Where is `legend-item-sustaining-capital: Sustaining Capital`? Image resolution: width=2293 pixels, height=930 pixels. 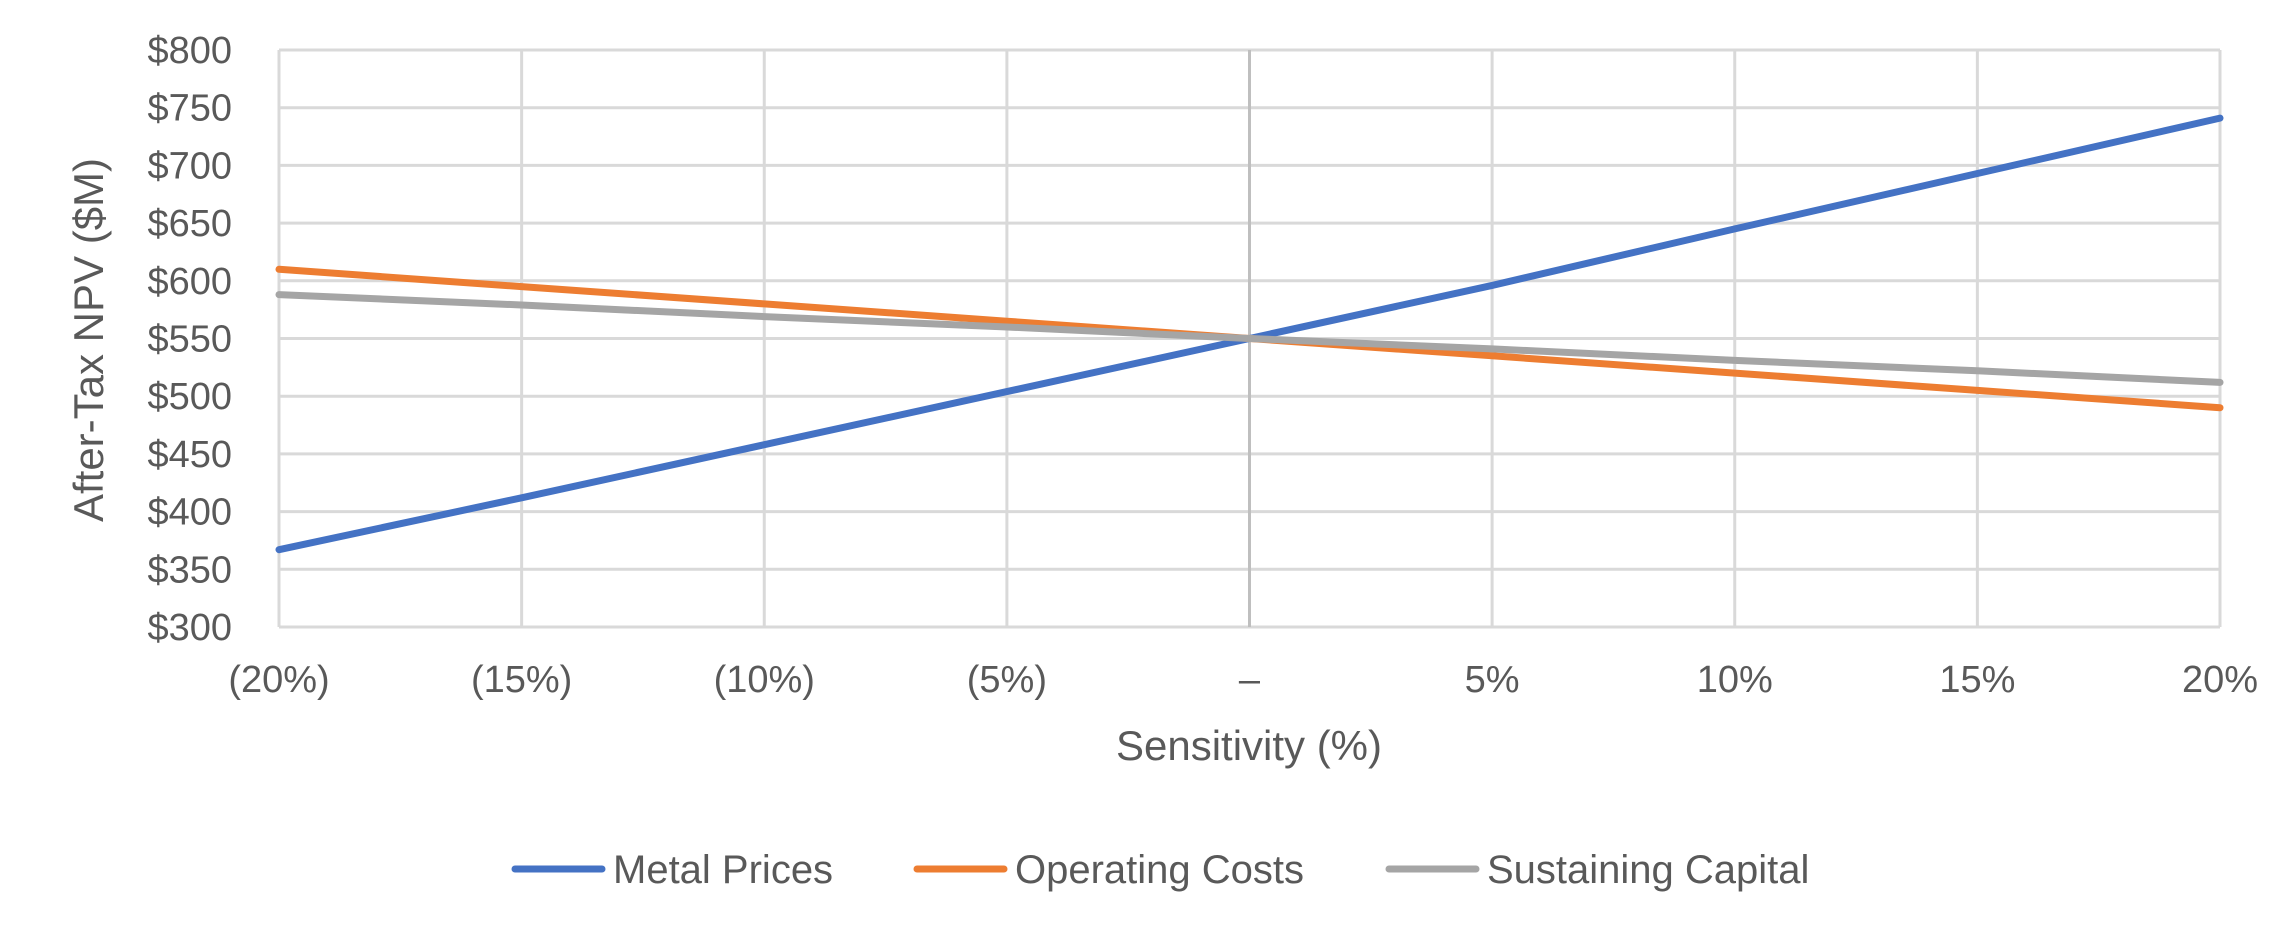
legend-item-sustaining-capital: Sustaining Capital is located at coordinates (1597, 870).